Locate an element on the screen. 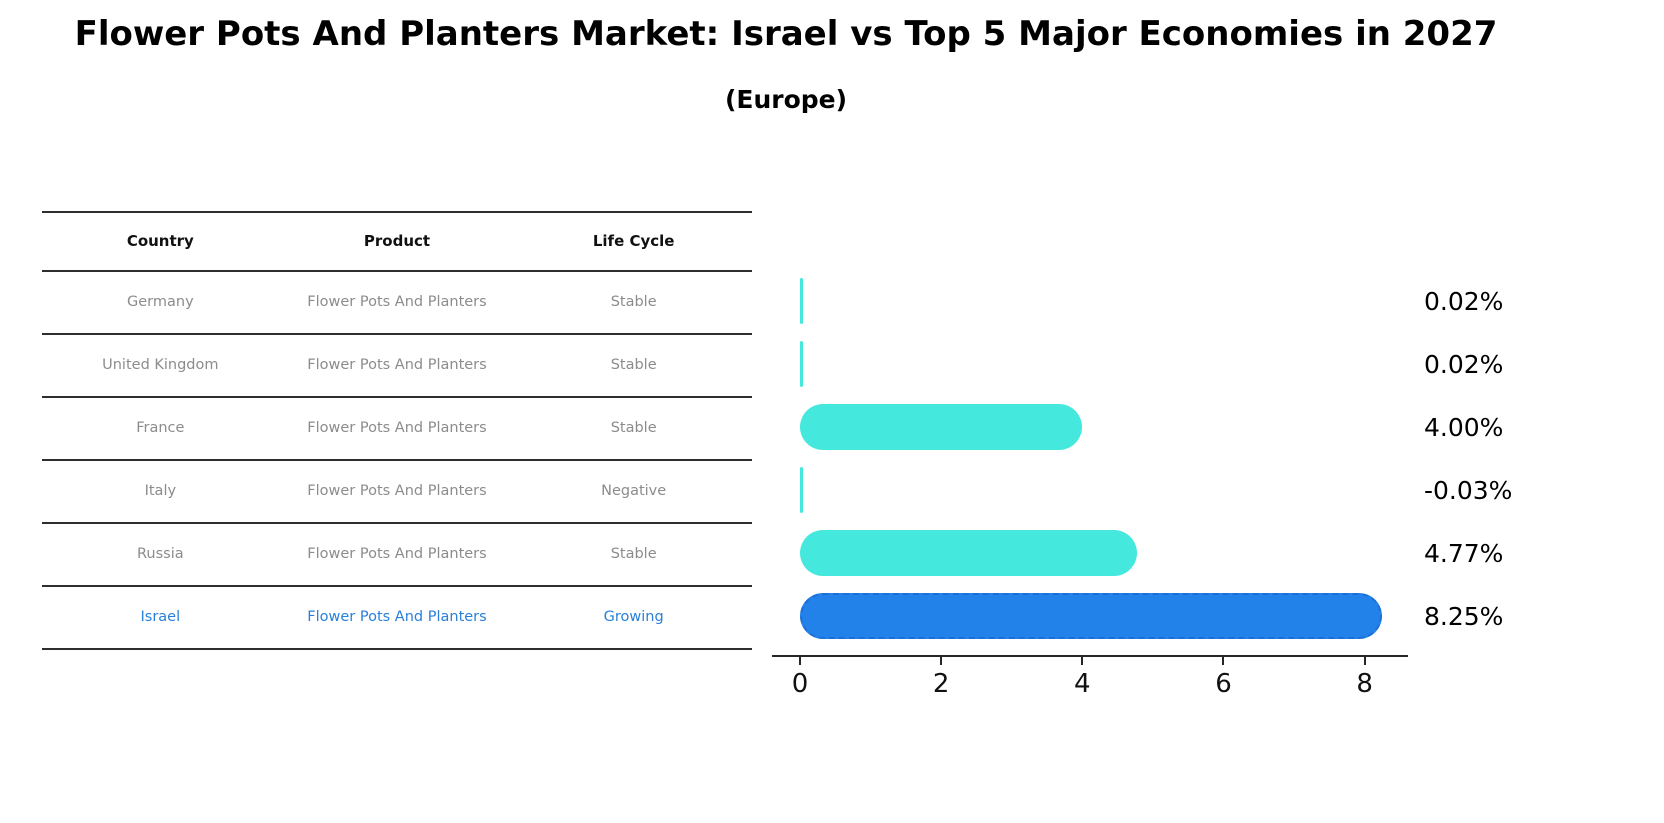 The image size is (1664, 823). x-tick-label-6: 6 is located at coordinates (1223, 683).